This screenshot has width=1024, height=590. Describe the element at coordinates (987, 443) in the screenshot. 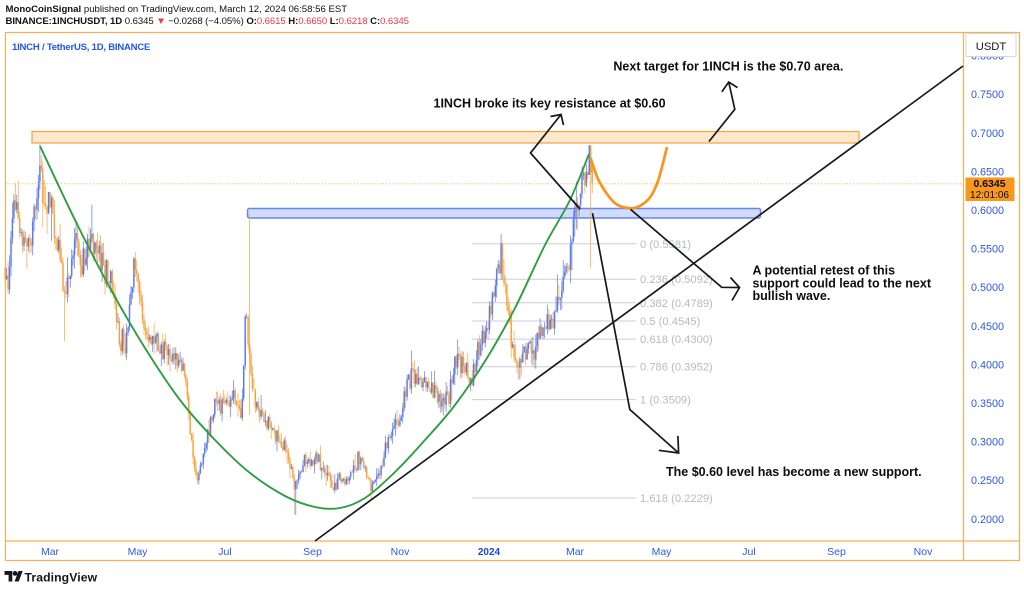

I see `svg-text: 0.3000` at that location.